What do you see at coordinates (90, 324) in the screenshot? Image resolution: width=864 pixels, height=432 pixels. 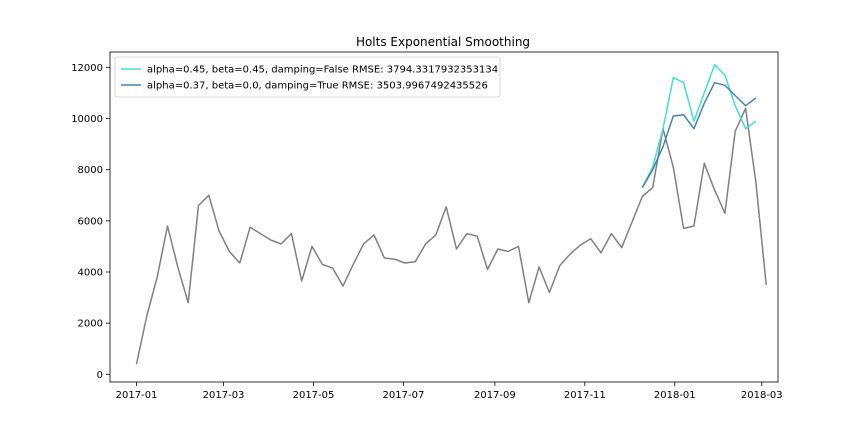 I see `y-tick-label: 2000` at bounding box center [90, 324].